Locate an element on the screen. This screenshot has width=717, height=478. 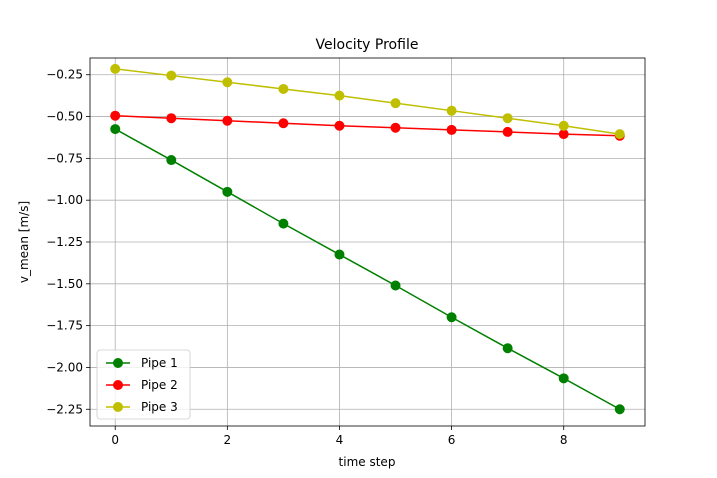
chart-title: Velocity Profile is located at coordinates (367, 45).